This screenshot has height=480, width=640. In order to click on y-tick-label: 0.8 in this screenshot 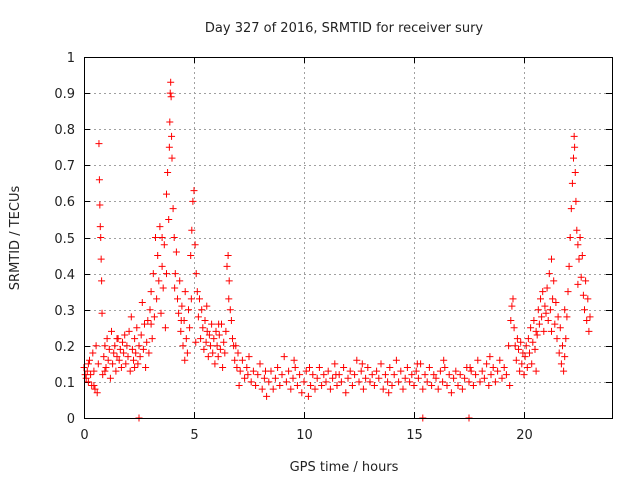, I will do `click(64, 130)`.